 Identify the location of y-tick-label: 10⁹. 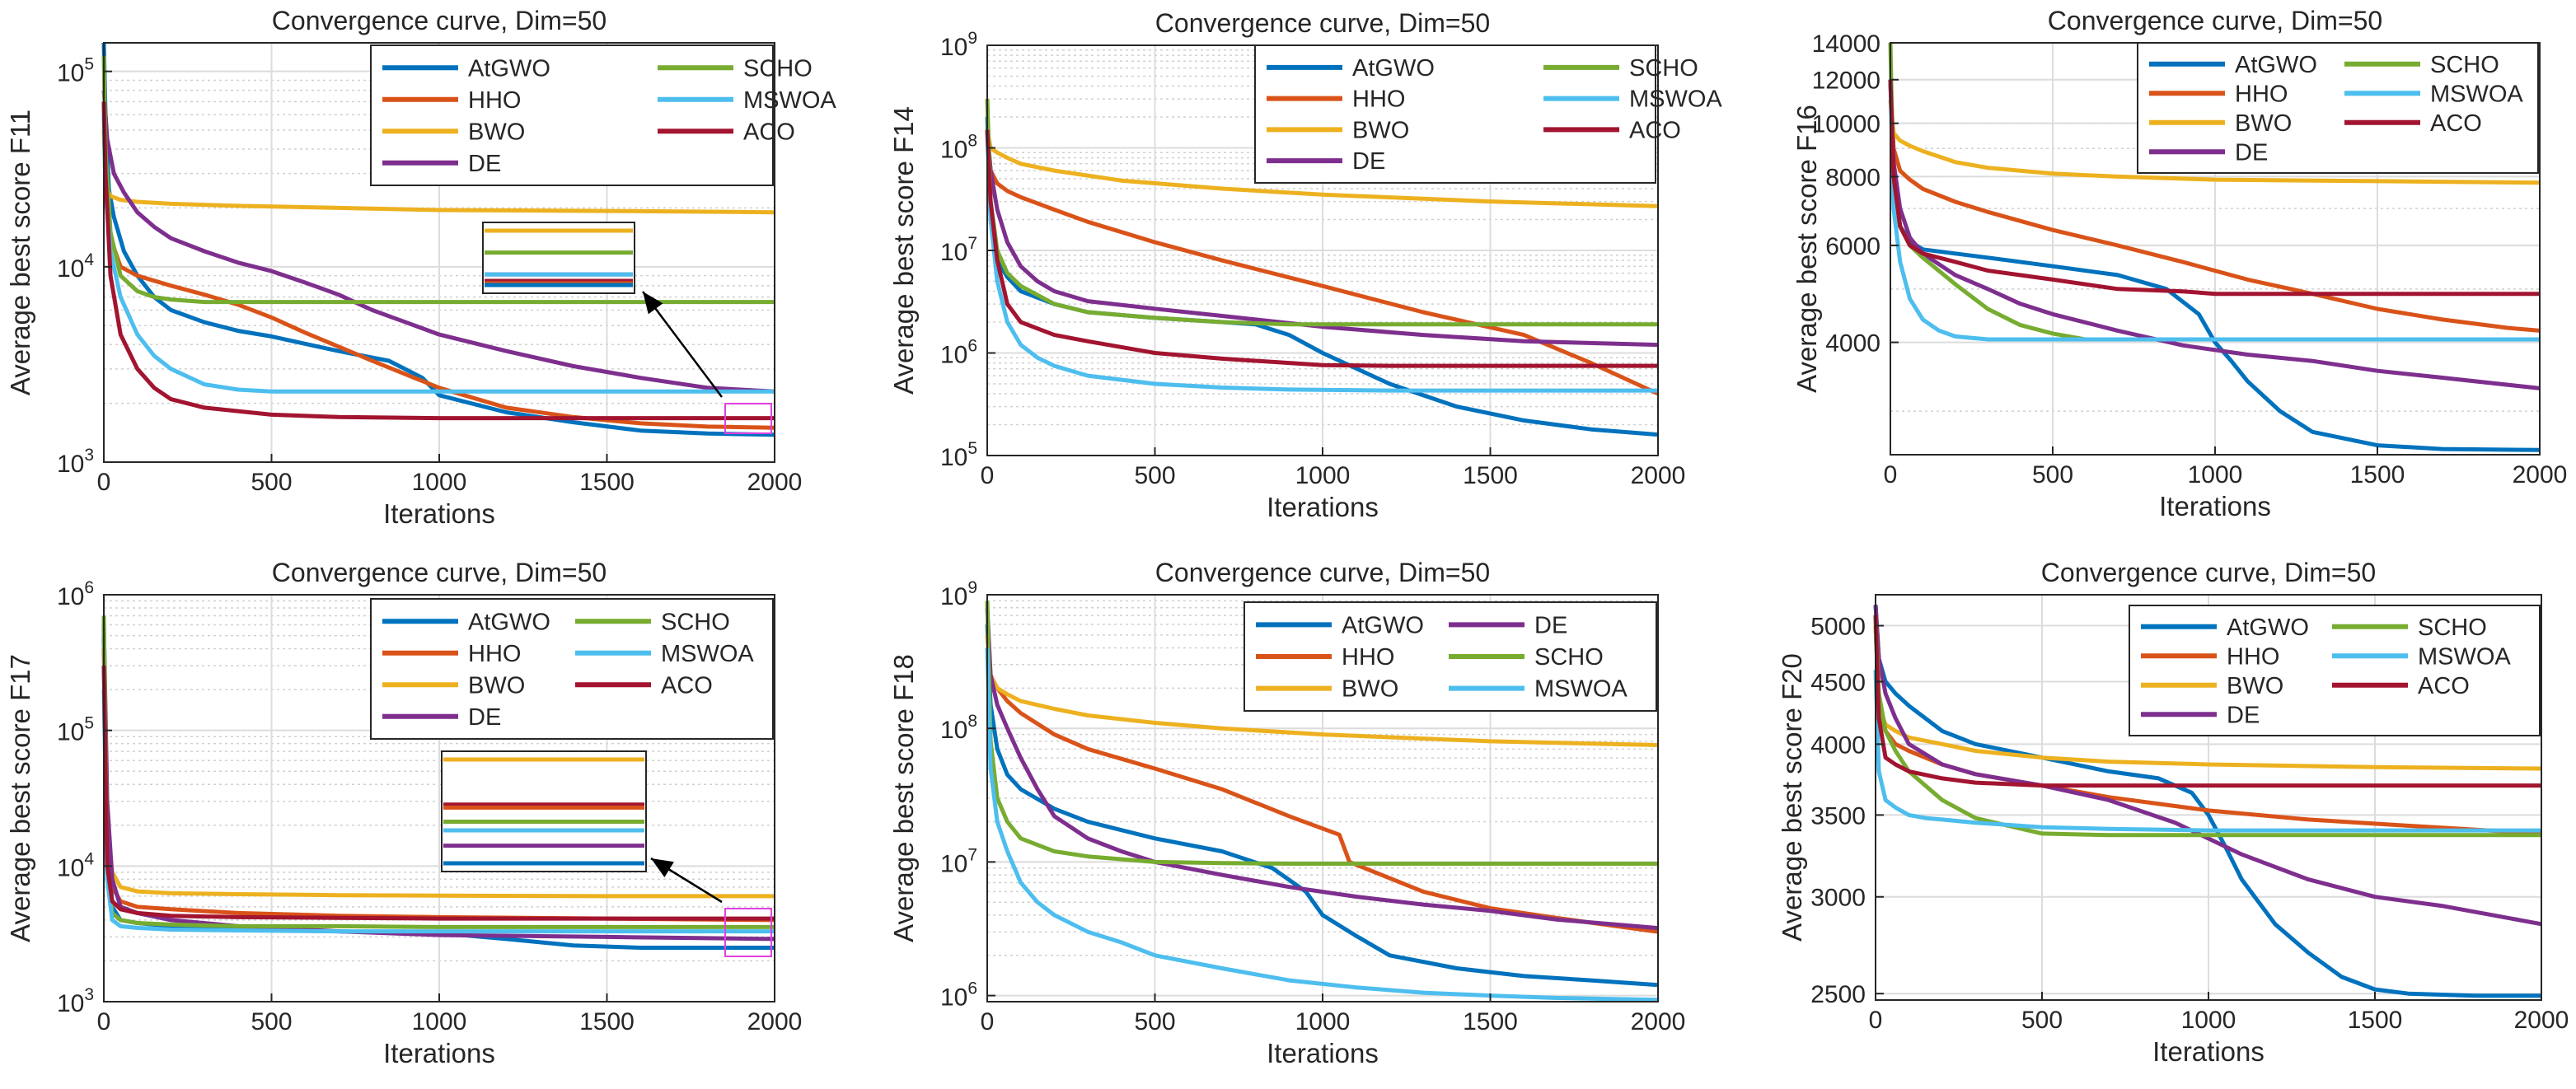
(958, 45).